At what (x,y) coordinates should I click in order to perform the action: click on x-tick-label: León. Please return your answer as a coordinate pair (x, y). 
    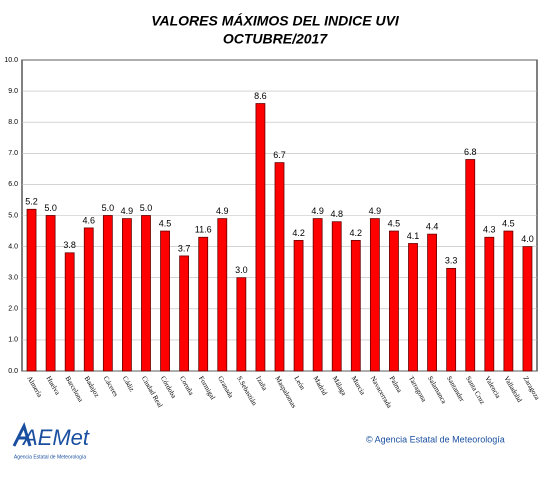
    Looking at the image, I should click on (299, 383).